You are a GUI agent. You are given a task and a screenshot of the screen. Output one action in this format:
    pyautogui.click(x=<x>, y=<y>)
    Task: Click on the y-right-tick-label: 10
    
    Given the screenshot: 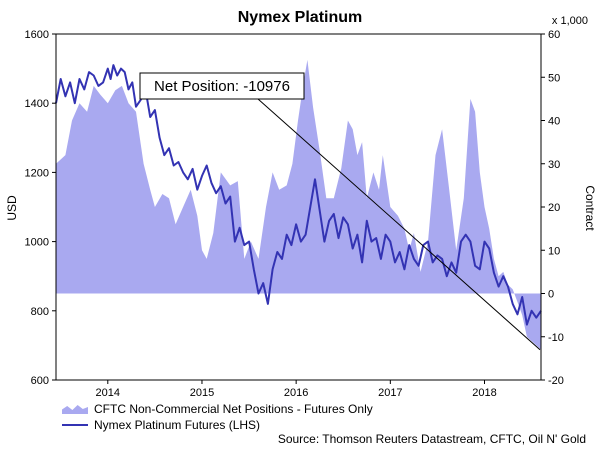 What is the action you would take?
    pyautogui.click(x=554, y=251)
    